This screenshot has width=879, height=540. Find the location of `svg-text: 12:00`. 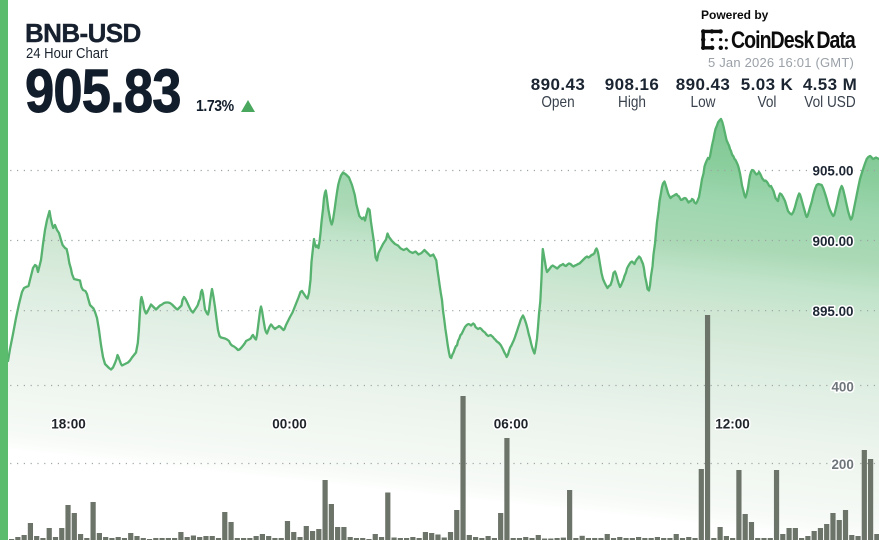

svg-text: 12:00 is located at coordinates (732, 423).